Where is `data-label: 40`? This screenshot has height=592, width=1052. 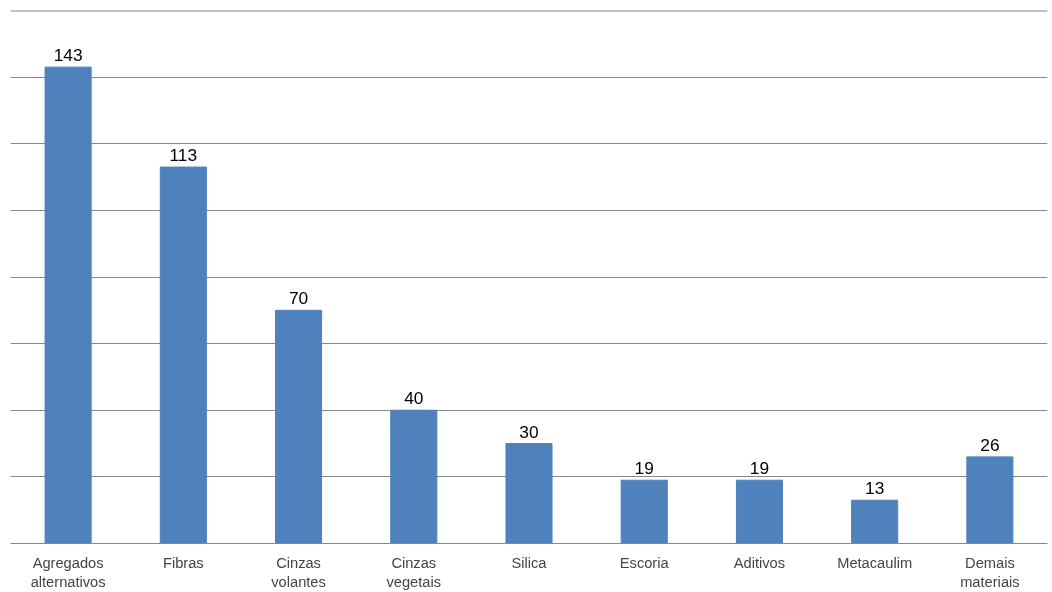
data-label: 40 is located at coordinates (414, 398).